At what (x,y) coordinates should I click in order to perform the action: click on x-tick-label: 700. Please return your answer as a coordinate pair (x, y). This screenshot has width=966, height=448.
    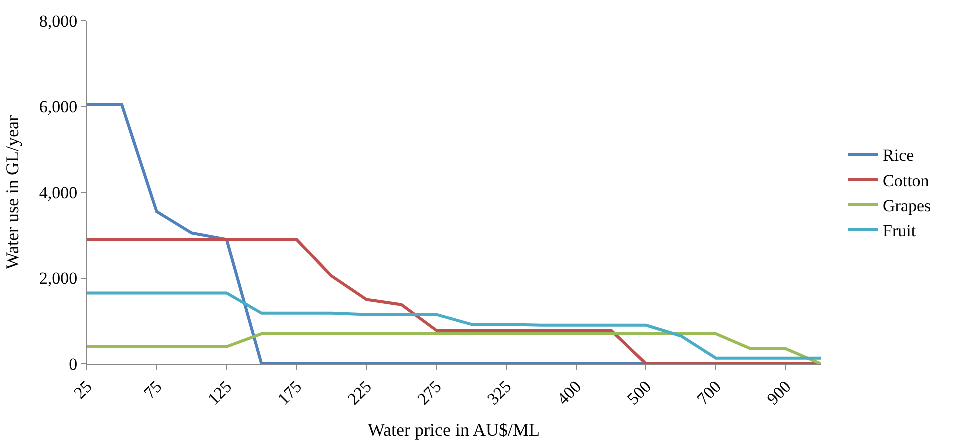
    Looking at the image, I should click on (709, 393).